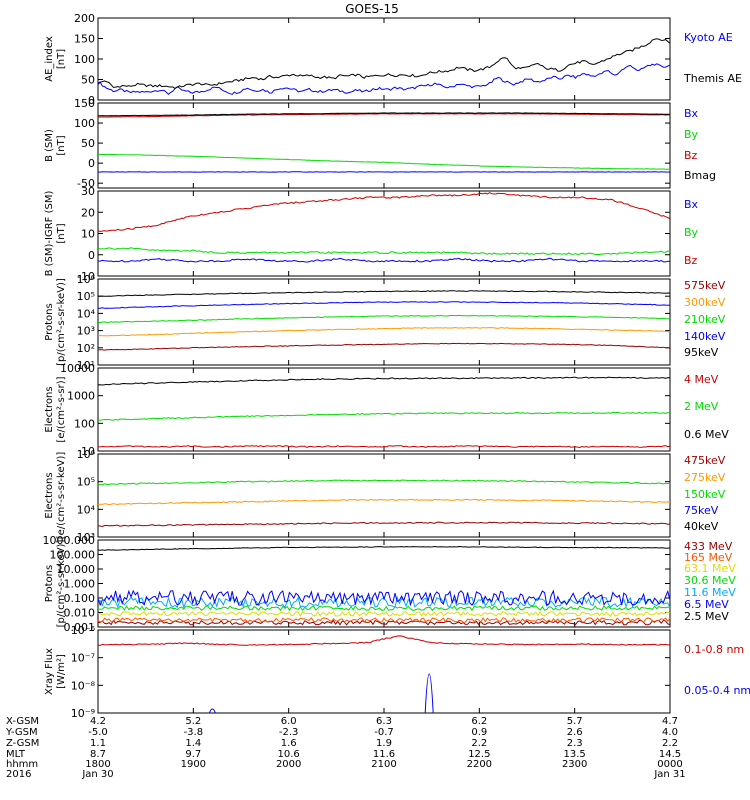  I want to click on x-axis-row-label: Y-GSM, so click(21, 732).